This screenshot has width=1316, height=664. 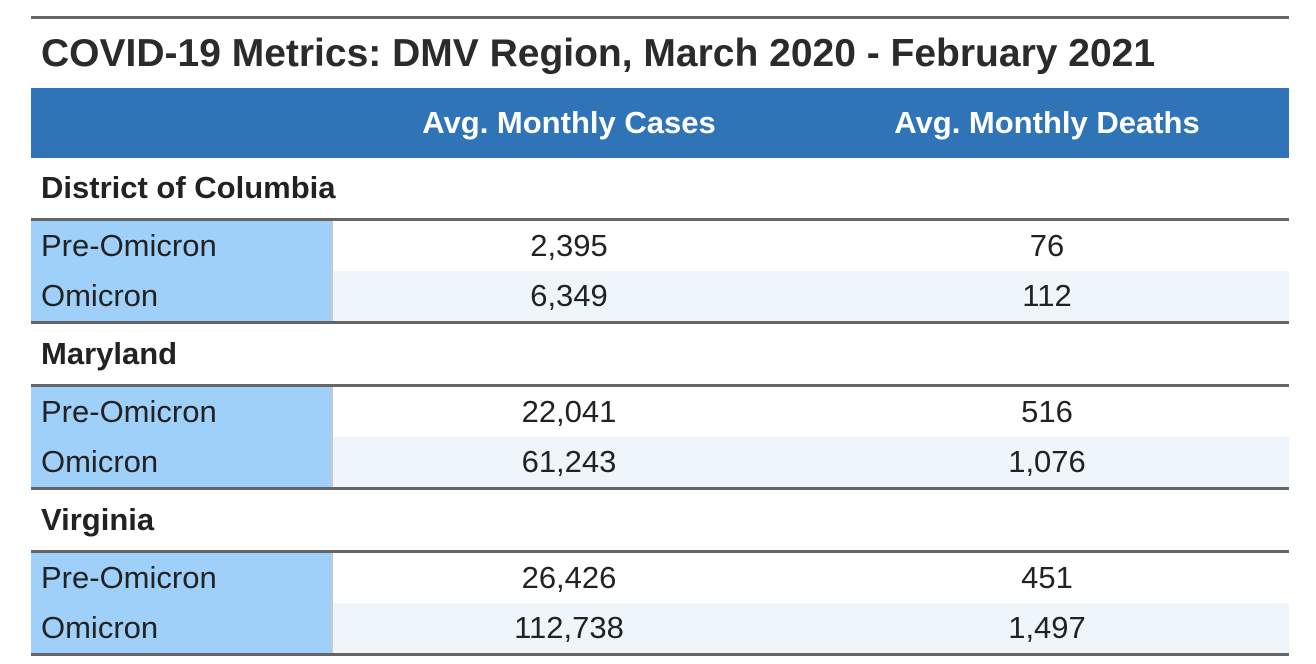 What do you see at coordinates (109, 353) in the screenshot?
I see `group-title: Maryland` at bounding box center [109, 353].